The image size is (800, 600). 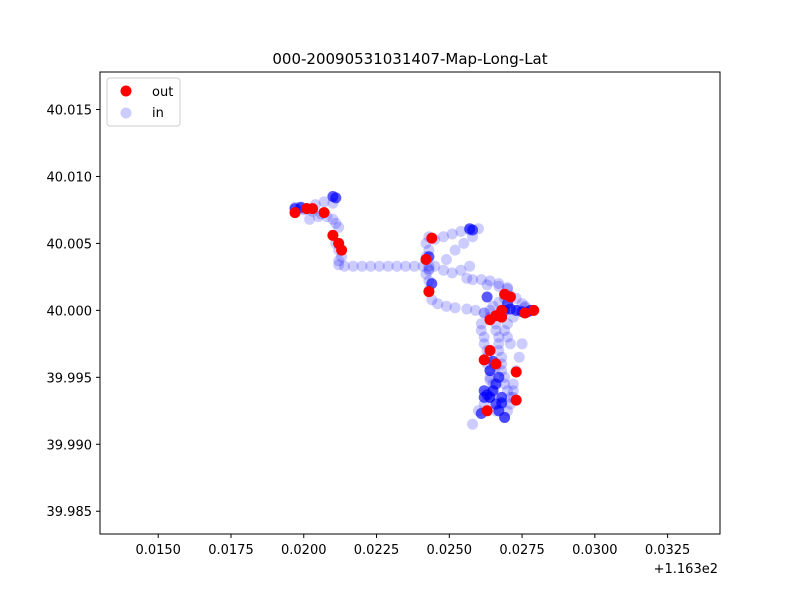 What do you see at coordinates (595, 550) in the screenshot?
I see `x-tick-label: 0.0300` at bounding box center [595, 550].